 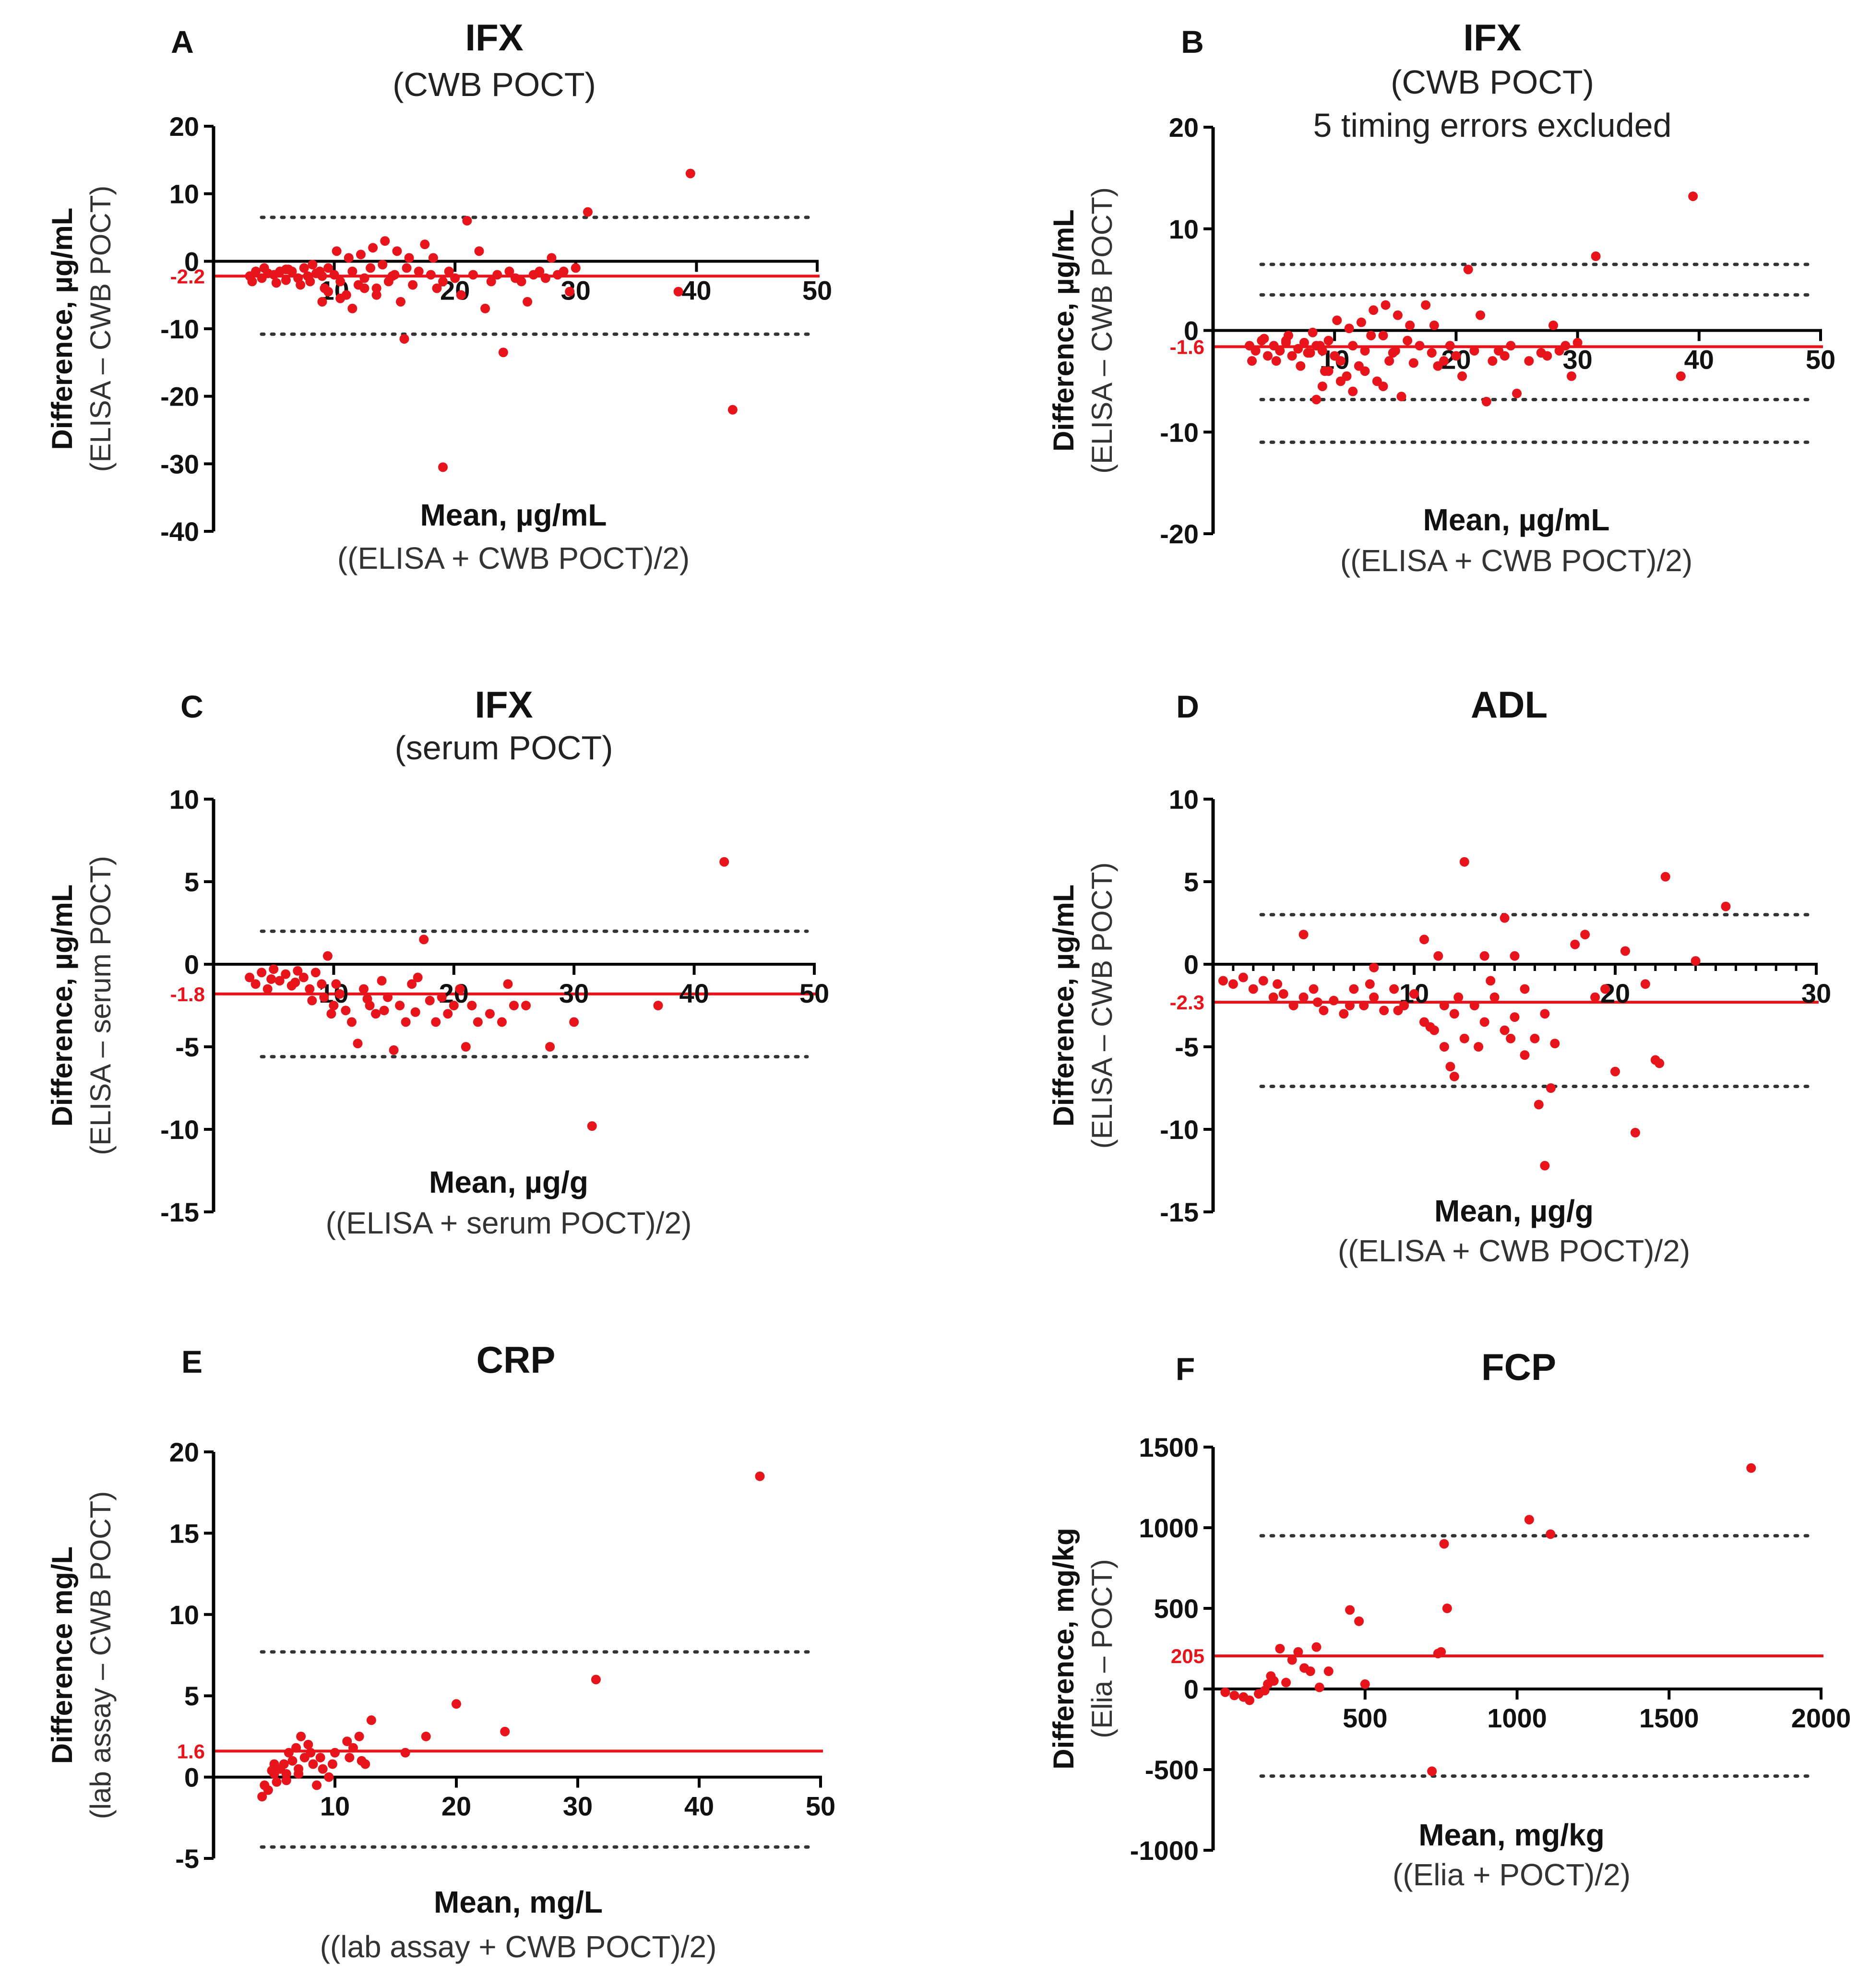 What do you see at coordinates (335, 1806) in the screenshot?
I see `x-tick-label: 10` at bounding box center [335, 1806].